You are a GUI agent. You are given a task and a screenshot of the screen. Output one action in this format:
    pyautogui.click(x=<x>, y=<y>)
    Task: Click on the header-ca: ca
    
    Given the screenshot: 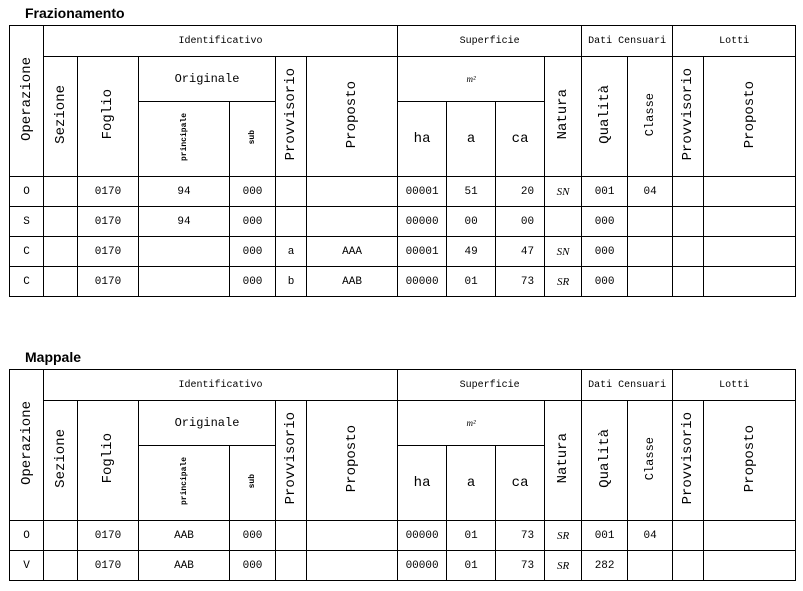 What is the action you would take?
    pyautogui.click(x=520, y=139)
    